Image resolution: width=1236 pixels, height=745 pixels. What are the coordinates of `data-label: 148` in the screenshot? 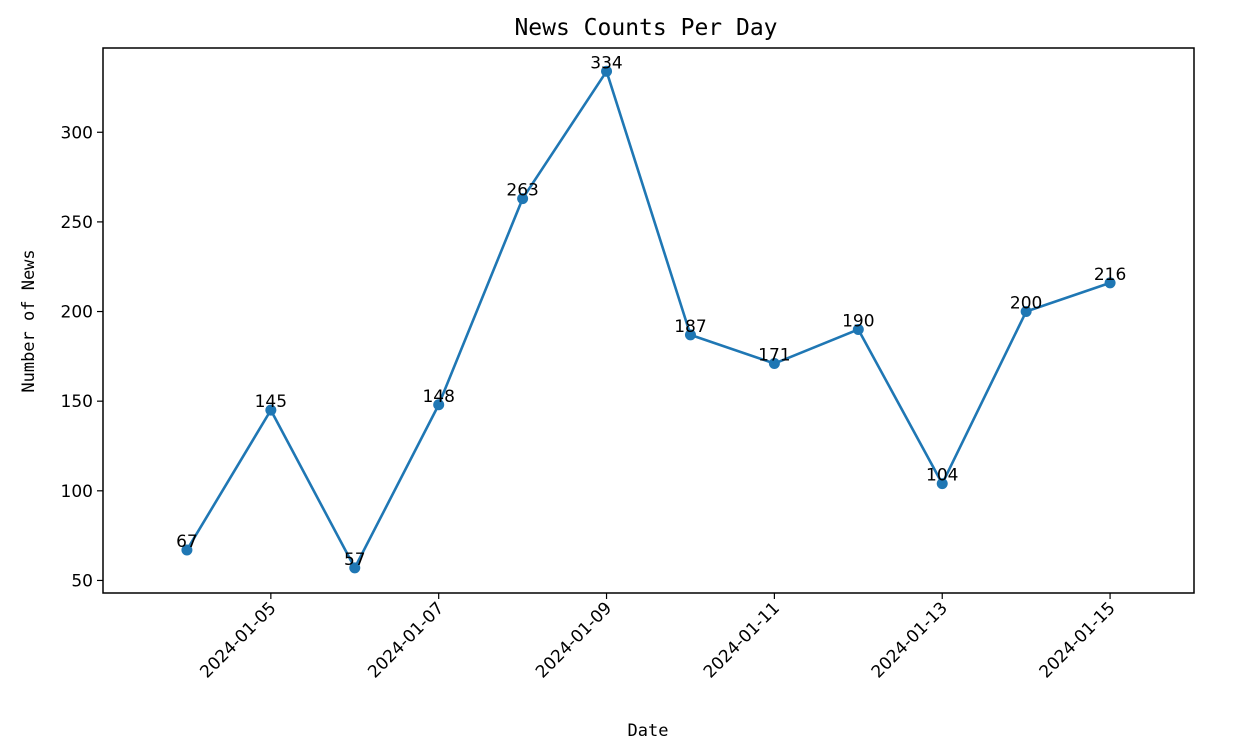 It's located at (438, 397).